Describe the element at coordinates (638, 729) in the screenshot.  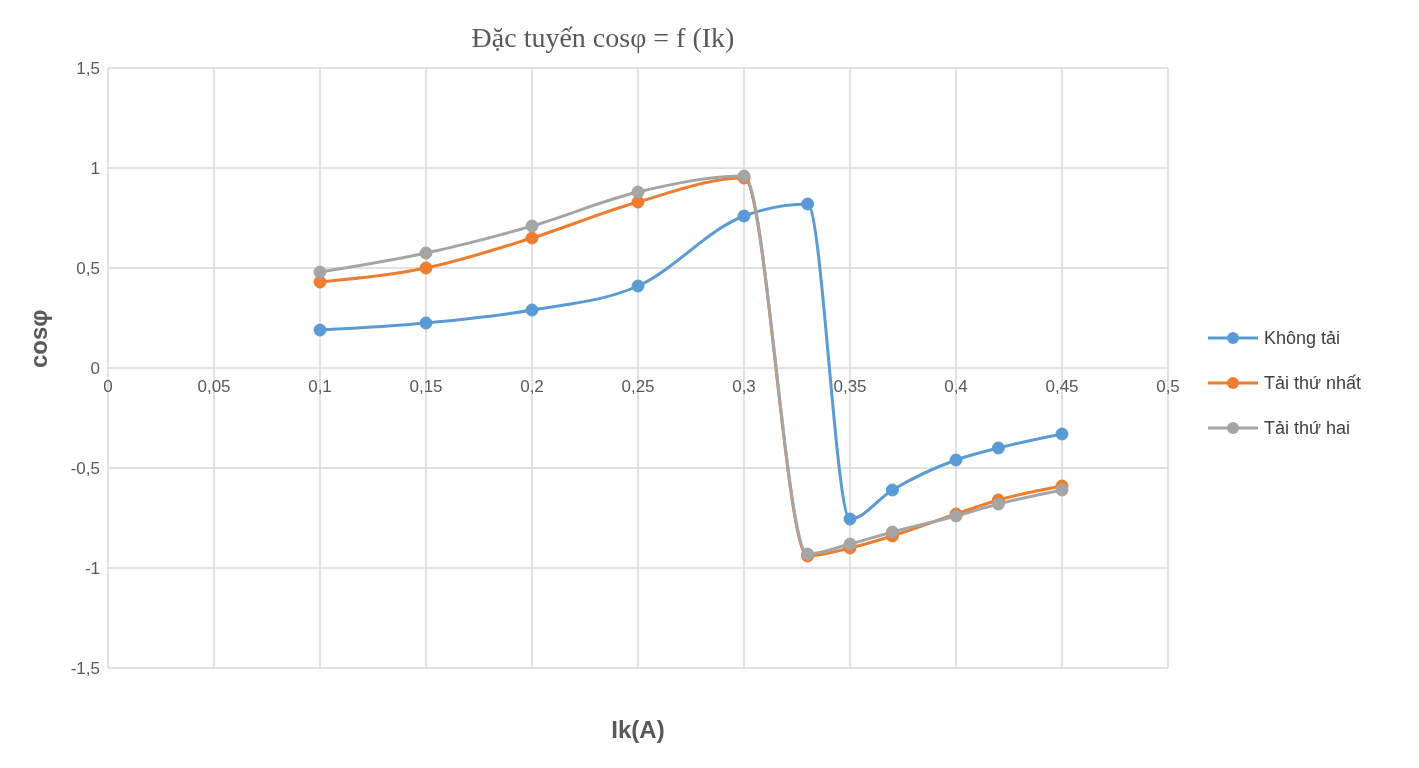
I see `x-axis-title: Ik(A)` at that location.